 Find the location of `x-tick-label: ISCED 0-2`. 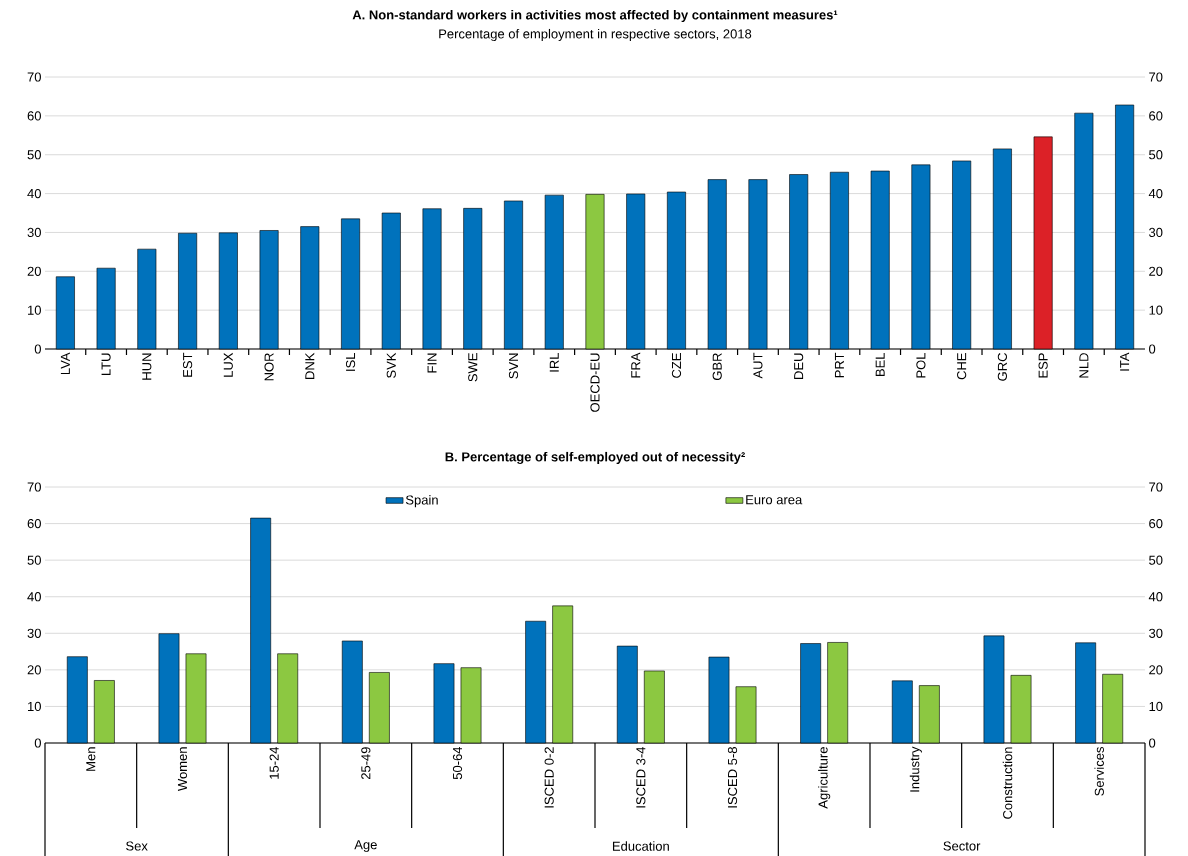

x-tick-label: ISCED 0-2 is located at coordinates (549, 777).